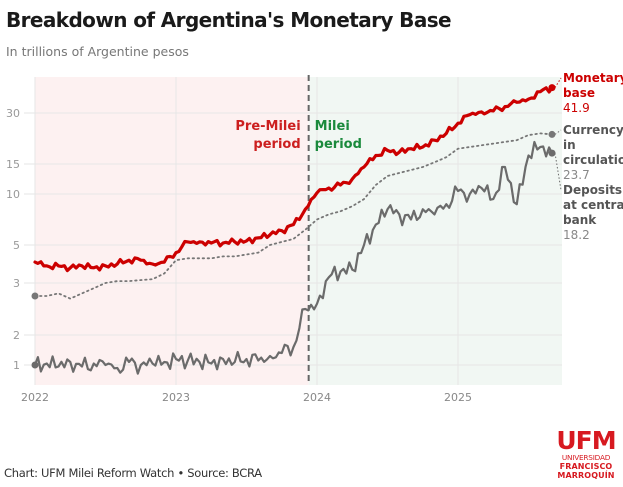 Image resolution: width=623 pixels, height=487 pixels. Describe the element at coordinates (593, 78) in the screenshot. I see `series-label: Monetary` at that location.